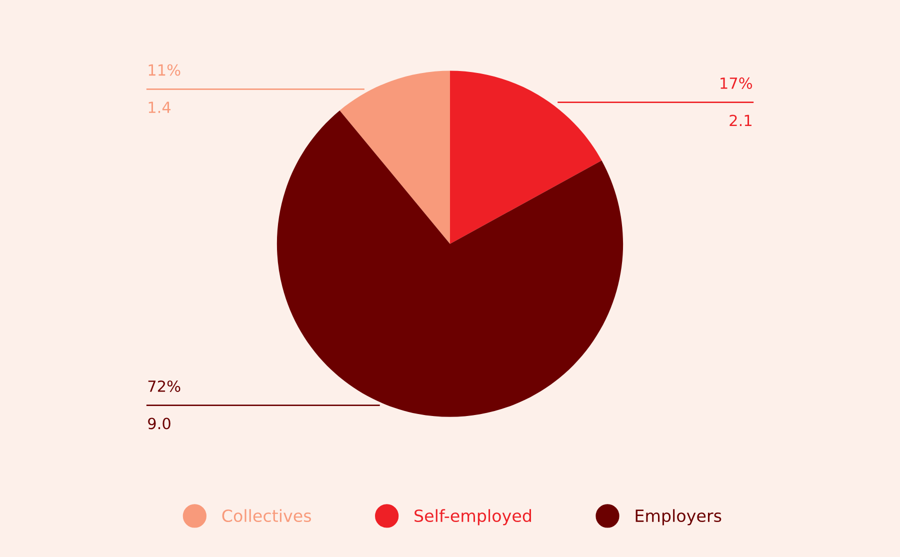 The height and width of the screenshot is (557, 900). Describe the element at coordinates (266, 515) in the screenshot. I see `legend-label: Collectives` at that location.